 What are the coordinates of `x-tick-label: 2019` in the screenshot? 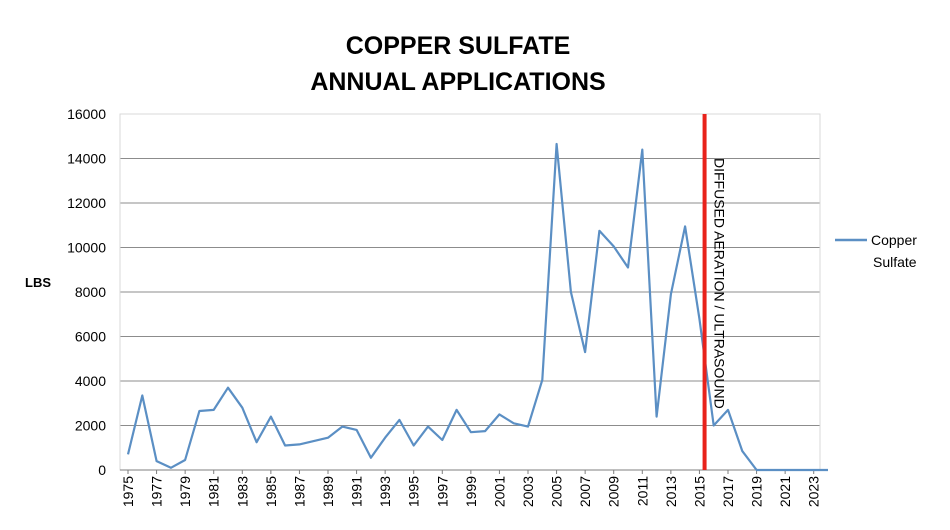 It's located at (757, 491).